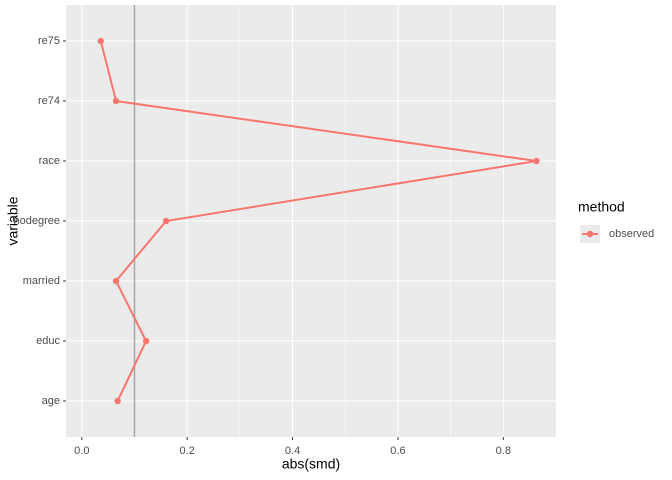 The width and height of the screenshot is (672, 480). What do you see at coordinates (51, 401) in the screenshot?
I see `y-tick-label: age` at bounding box center [51, 401].